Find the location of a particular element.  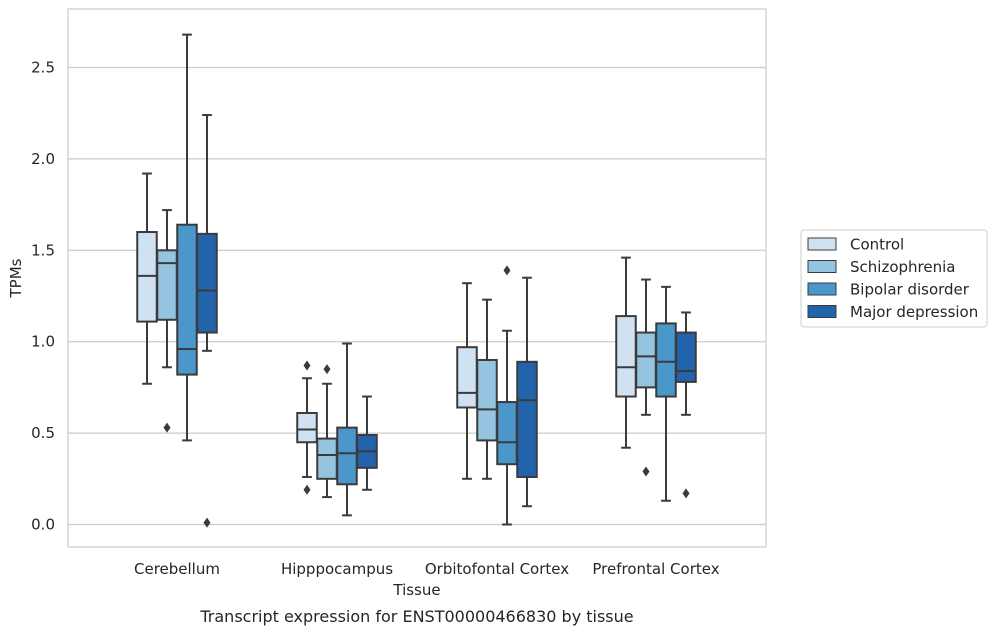

y-tick-label: 0.0 is located at coordinates (43, 525).